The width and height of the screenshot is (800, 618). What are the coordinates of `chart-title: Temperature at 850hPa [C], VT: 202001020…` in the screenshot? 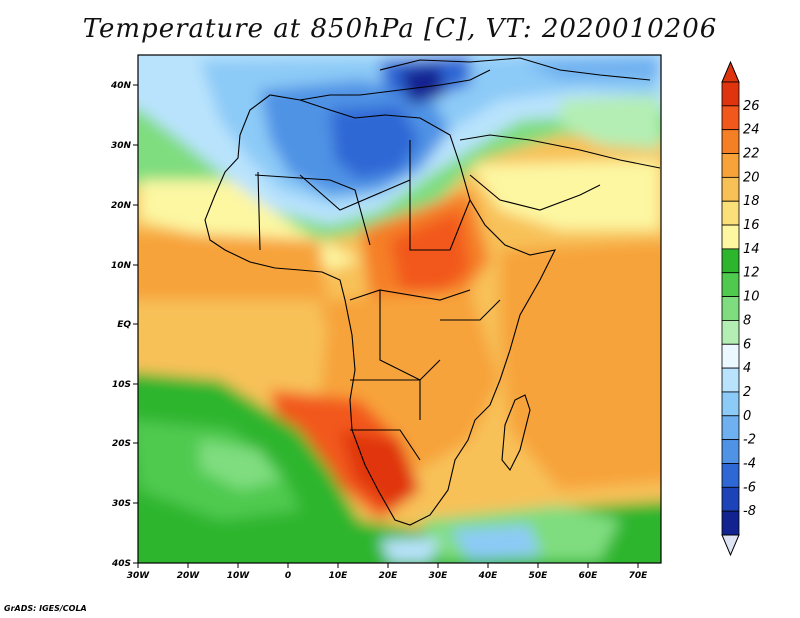 It's located at (400, 29).